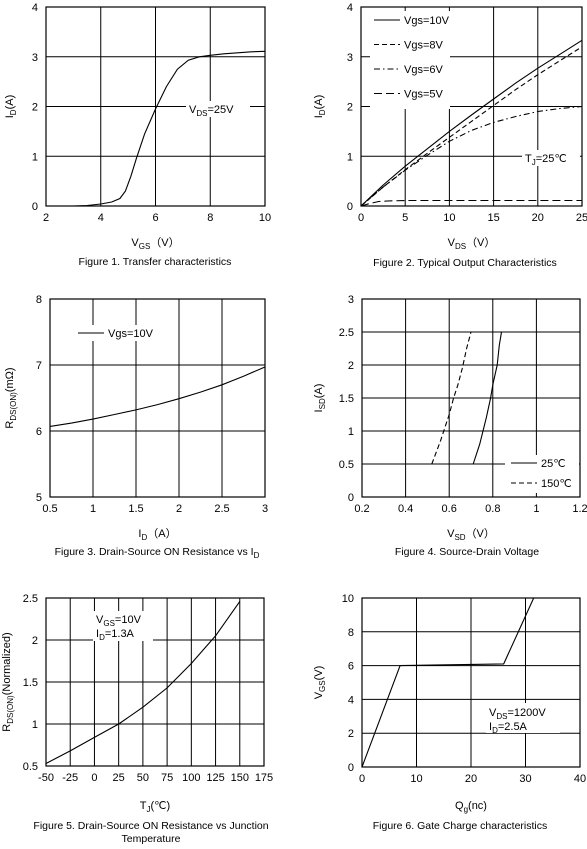 The width and height of the screenshot is (587, 849). What do you see at coordinates (405, 509) in the screenshot?
I see `x-tick-label: 0.4` at bounding box center [405, 509].